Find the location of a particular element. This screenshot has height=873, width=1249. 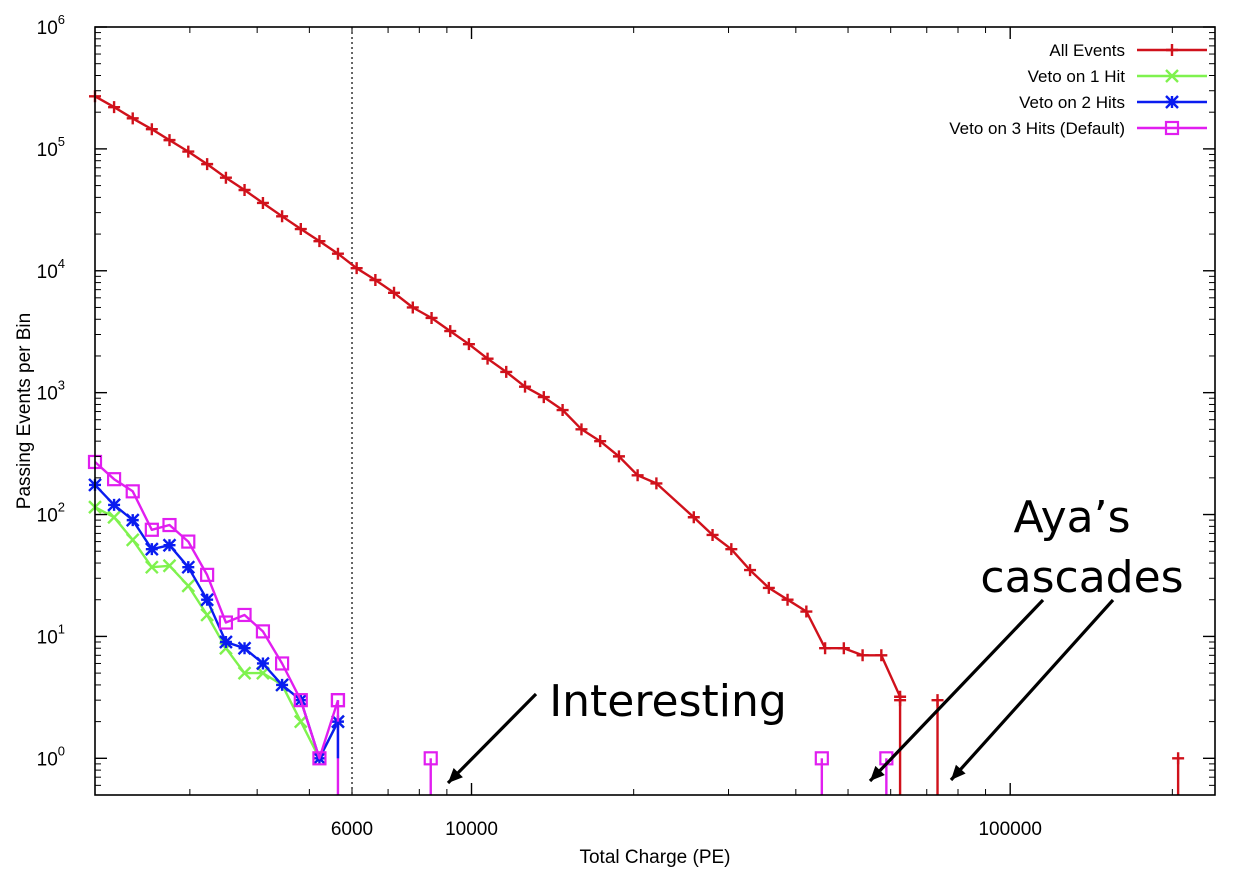

legend-label: All Events is located at coordinates (1087, 50).